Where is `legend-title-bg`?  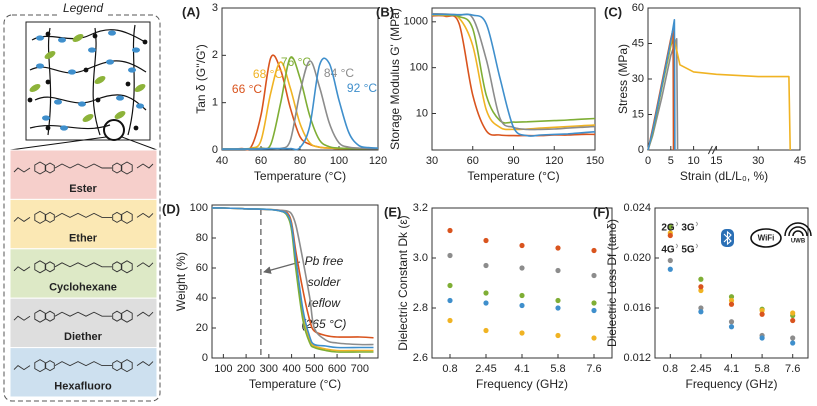 legend-title-bg is located at coordinates (83, 9).